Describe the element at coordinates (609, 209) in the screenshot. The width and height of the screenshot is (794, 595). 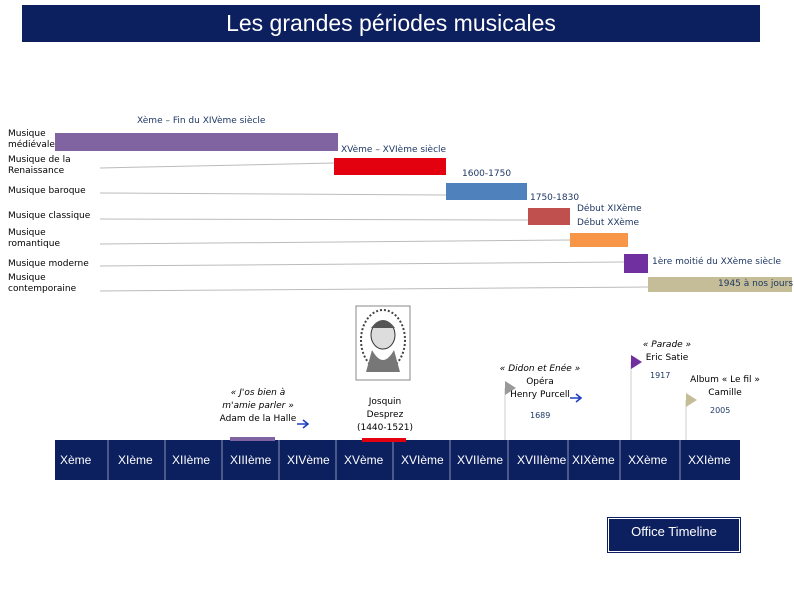
I see `period-dates: Début XIXème` at that location.